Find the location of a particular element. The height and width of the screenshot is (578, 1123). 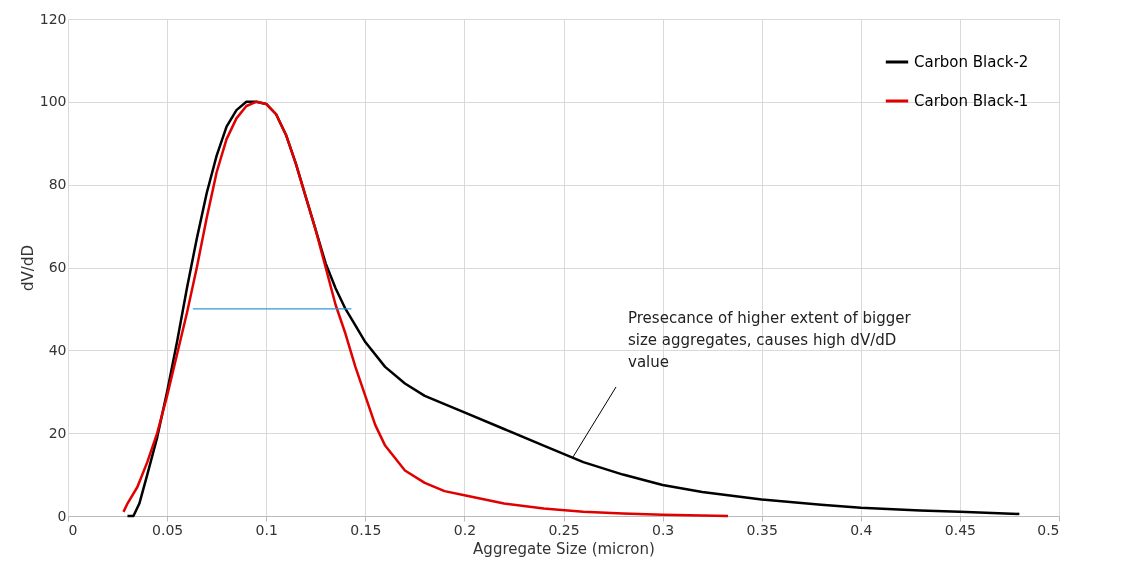

y-tick-label: 100 is located at coordinates (53, 101).